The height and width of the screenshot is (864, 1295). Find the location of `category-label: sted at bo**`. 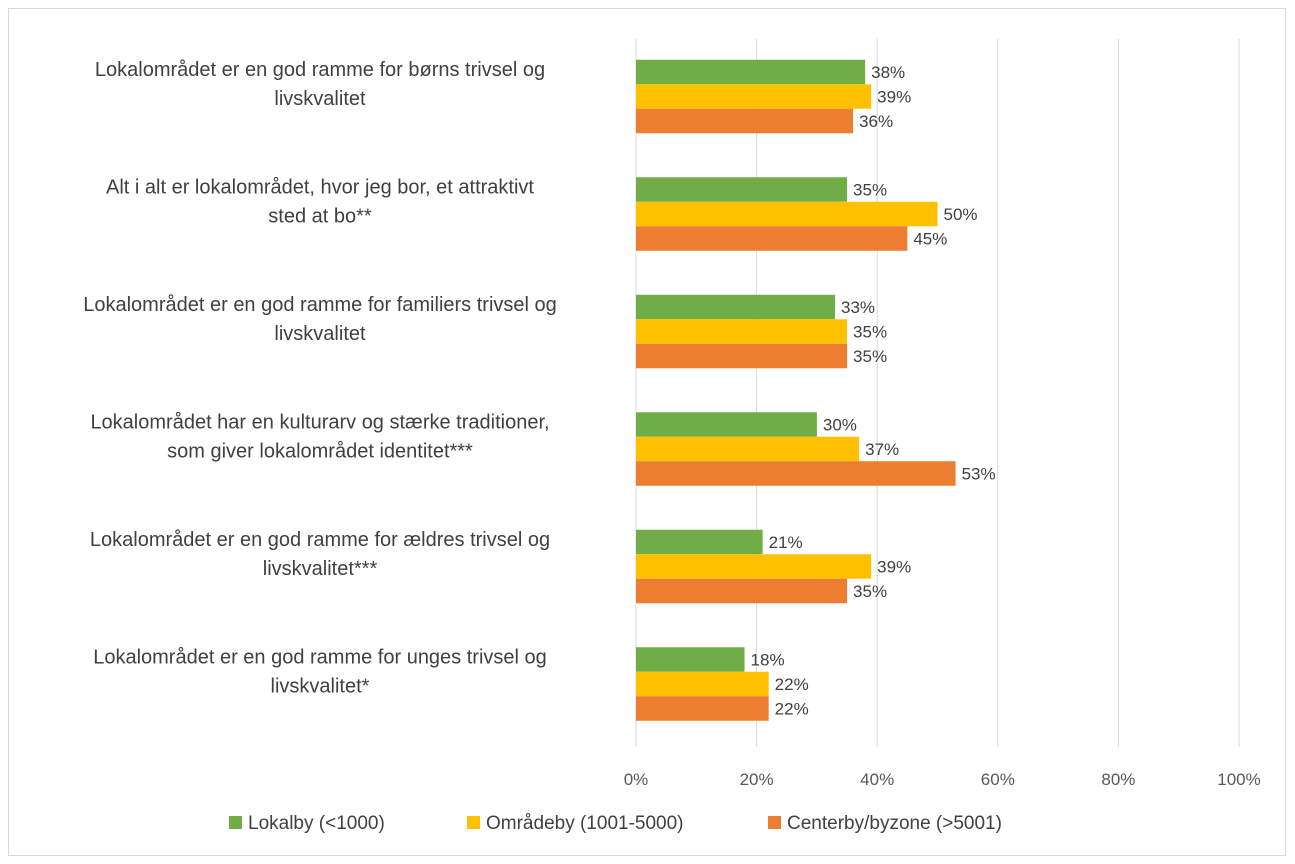

category-label: sted at bo** is located at coordinates (320, 217).